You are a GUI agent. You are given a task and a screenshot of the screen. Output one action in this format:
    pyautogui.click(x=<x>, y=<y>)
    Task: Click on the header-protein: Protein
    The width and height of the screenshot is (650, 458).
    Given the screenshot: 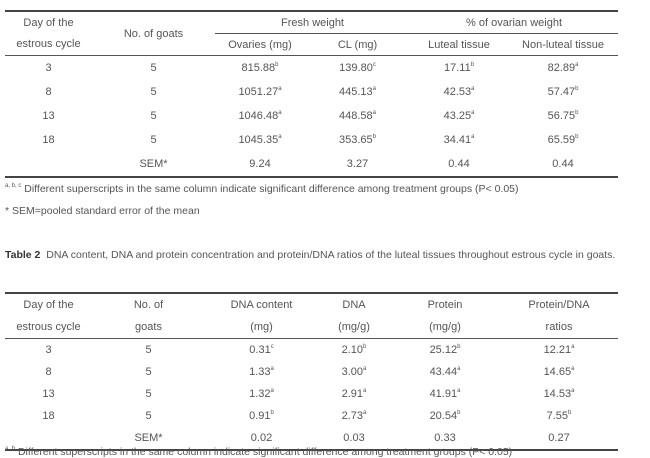 What is the action you would take?
    pyautogui.click(x=445, y=305)
    